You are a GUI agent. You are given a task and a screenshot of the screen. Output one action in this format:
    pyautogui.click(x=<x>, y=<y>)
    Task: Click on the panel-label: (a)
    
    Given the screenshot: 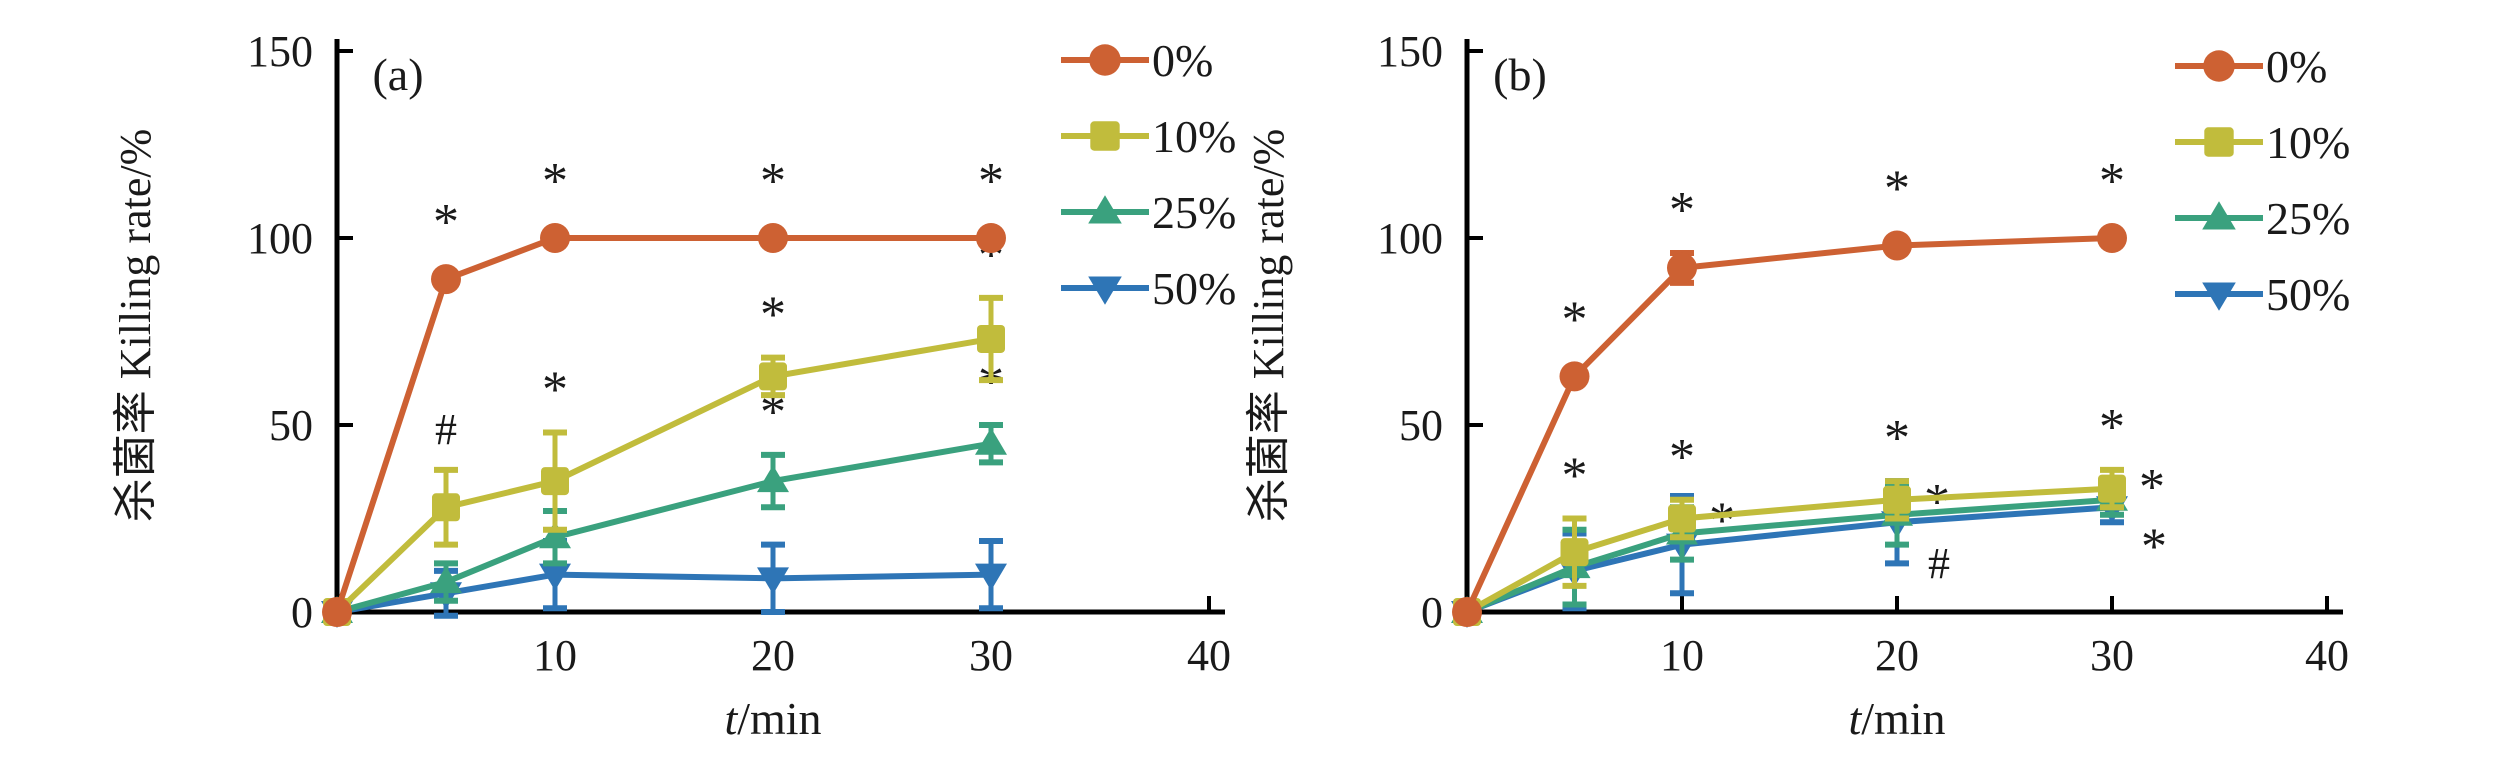 What is the action you would take?
    pyautogui.click(x=397, y=74)
    